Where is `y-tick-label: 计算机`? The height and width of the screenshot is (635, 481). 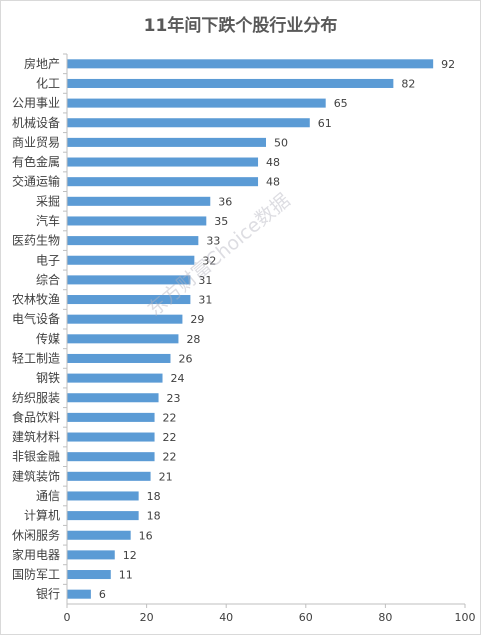
y-tick-label: 计算机 is located at coordinates (42, 515).